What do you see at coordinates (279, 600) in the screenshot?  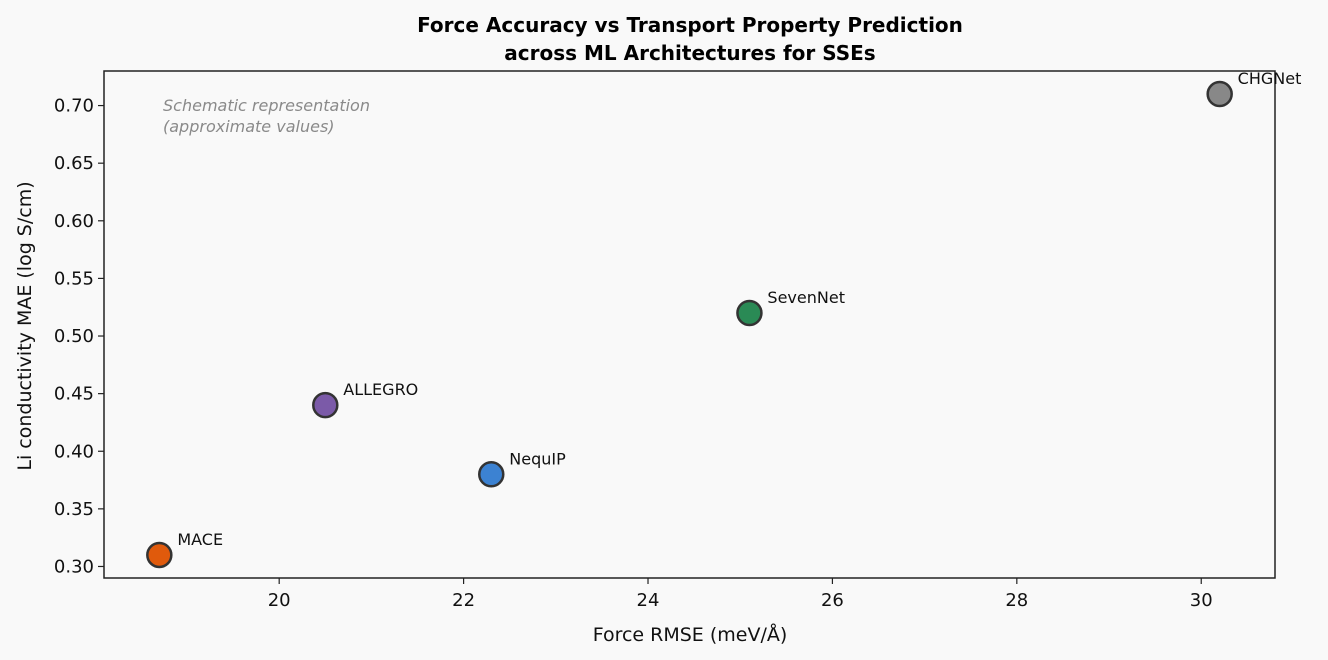 I see `x-tick-label: 20` at bounding box center [279, 600].